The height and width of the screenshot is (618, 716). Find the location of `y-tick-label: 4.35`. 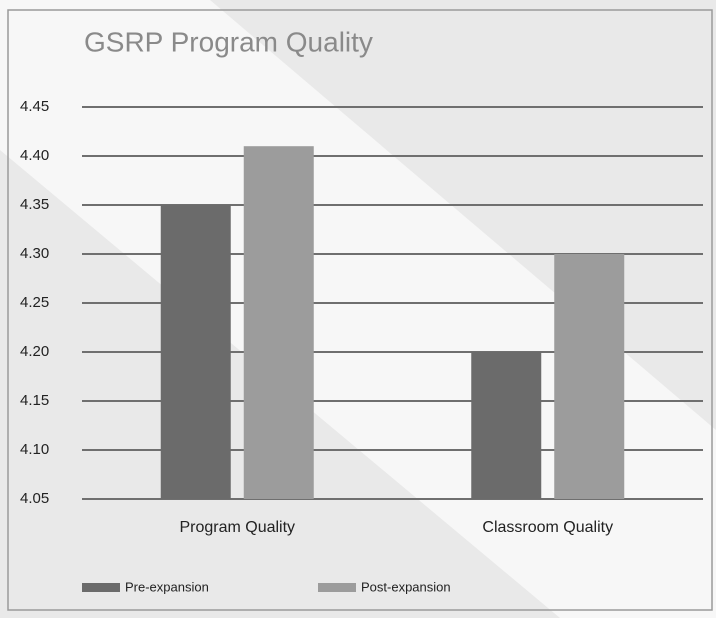

y-tick-label: 4.35 is located at coordinates (34, 204).